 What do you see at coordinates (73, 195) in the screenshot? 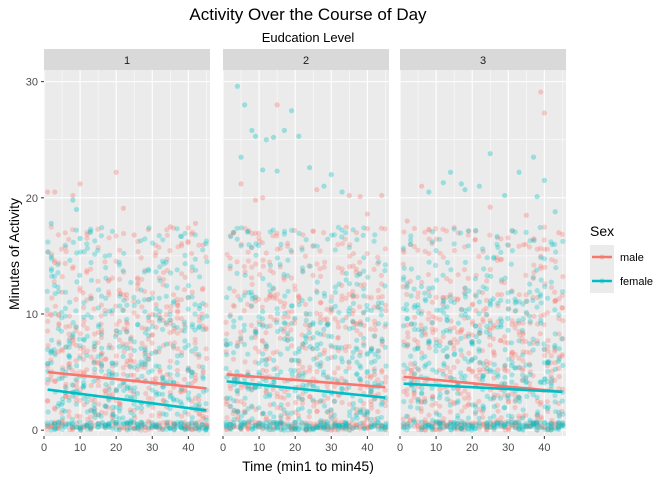
I see `outlier-point-male` at bounding box center [73, 195].